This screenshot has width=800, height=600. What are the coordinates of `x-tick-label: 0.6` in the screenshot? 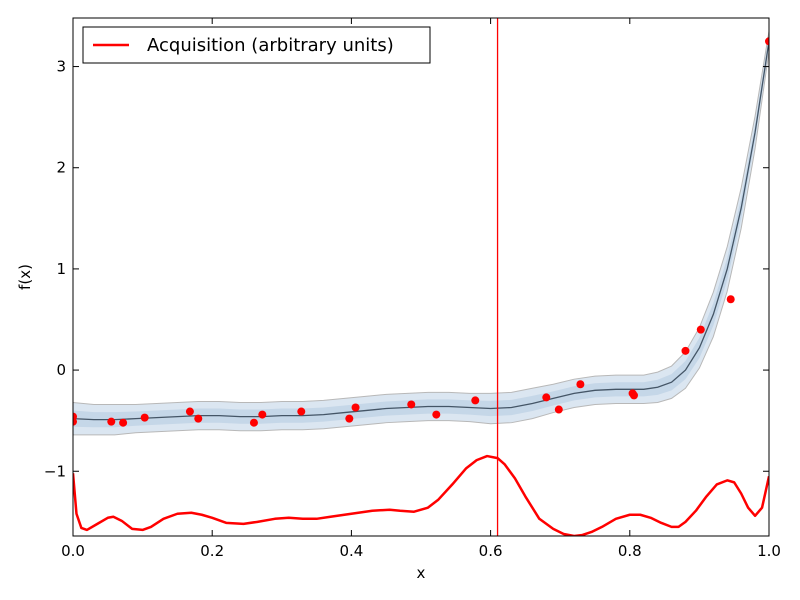 It's located at (491, 551).